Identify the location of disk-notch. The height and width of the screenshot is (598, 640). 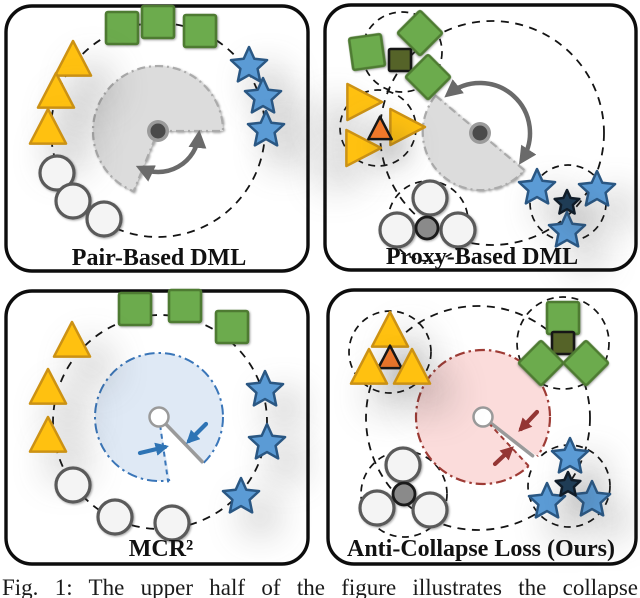
(183, 452).